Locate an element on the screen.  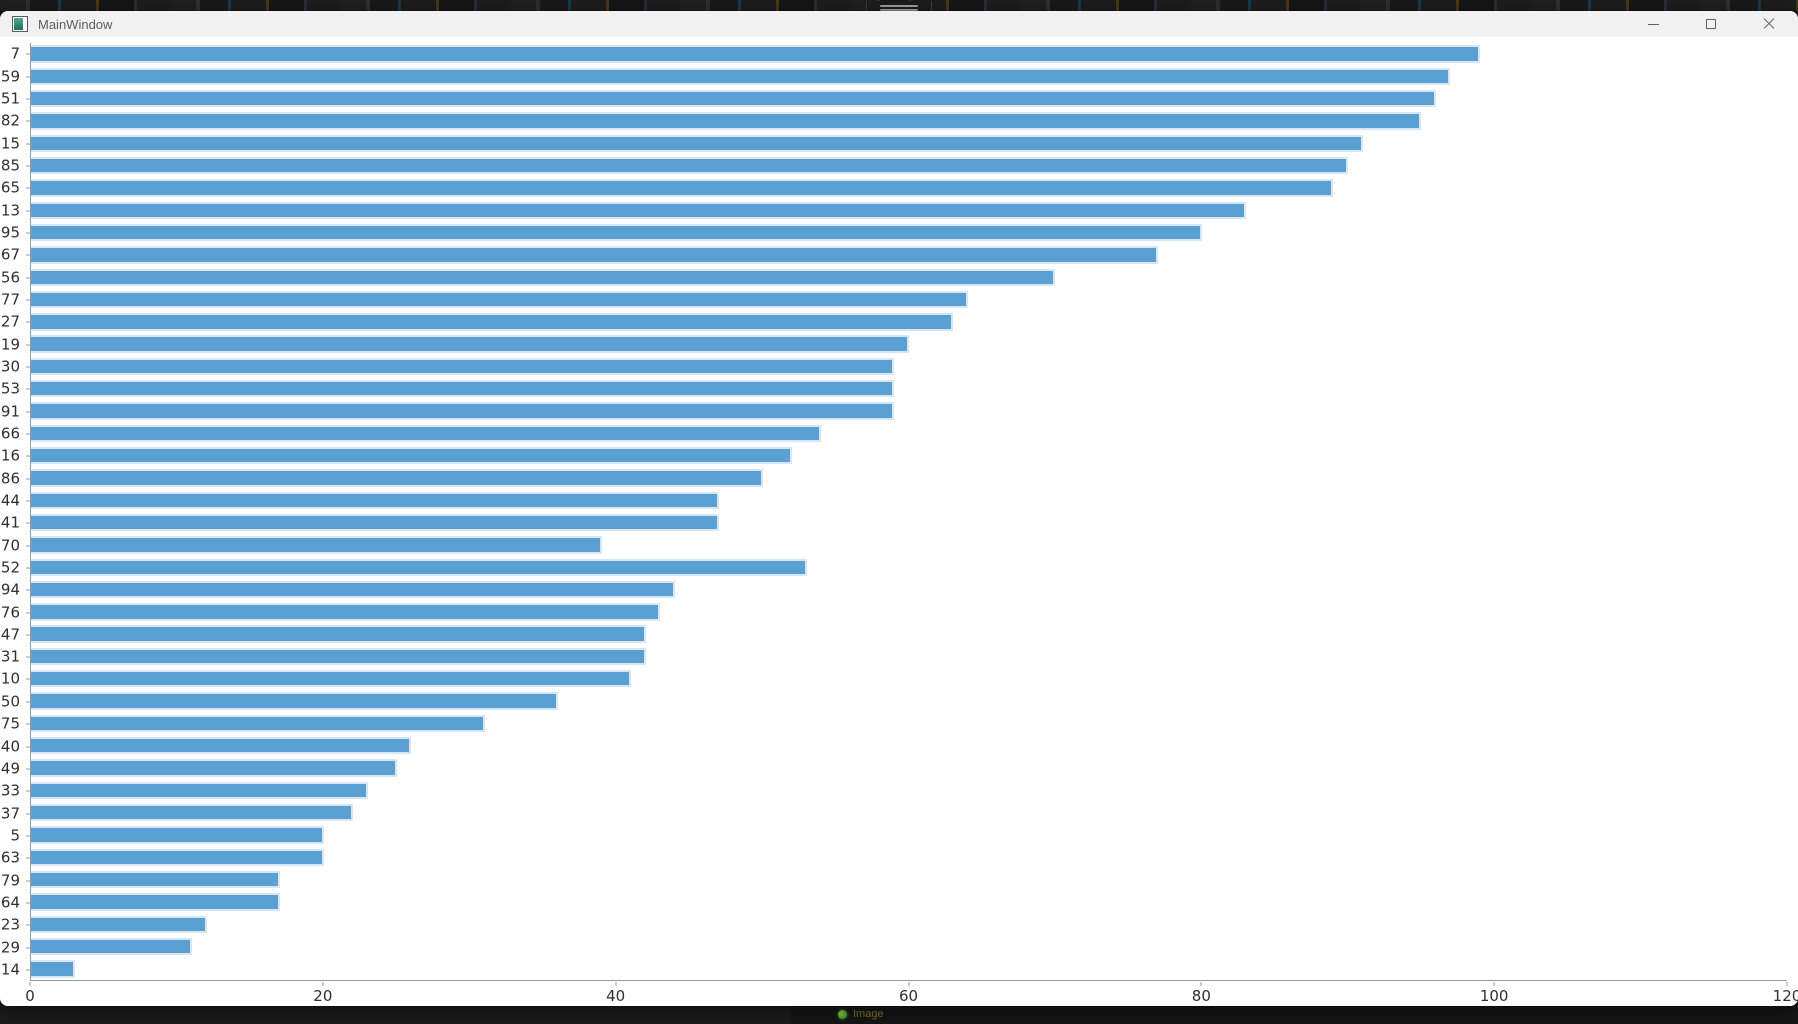
taskbar-item-label: Image is located at coordinates (868, 1014).